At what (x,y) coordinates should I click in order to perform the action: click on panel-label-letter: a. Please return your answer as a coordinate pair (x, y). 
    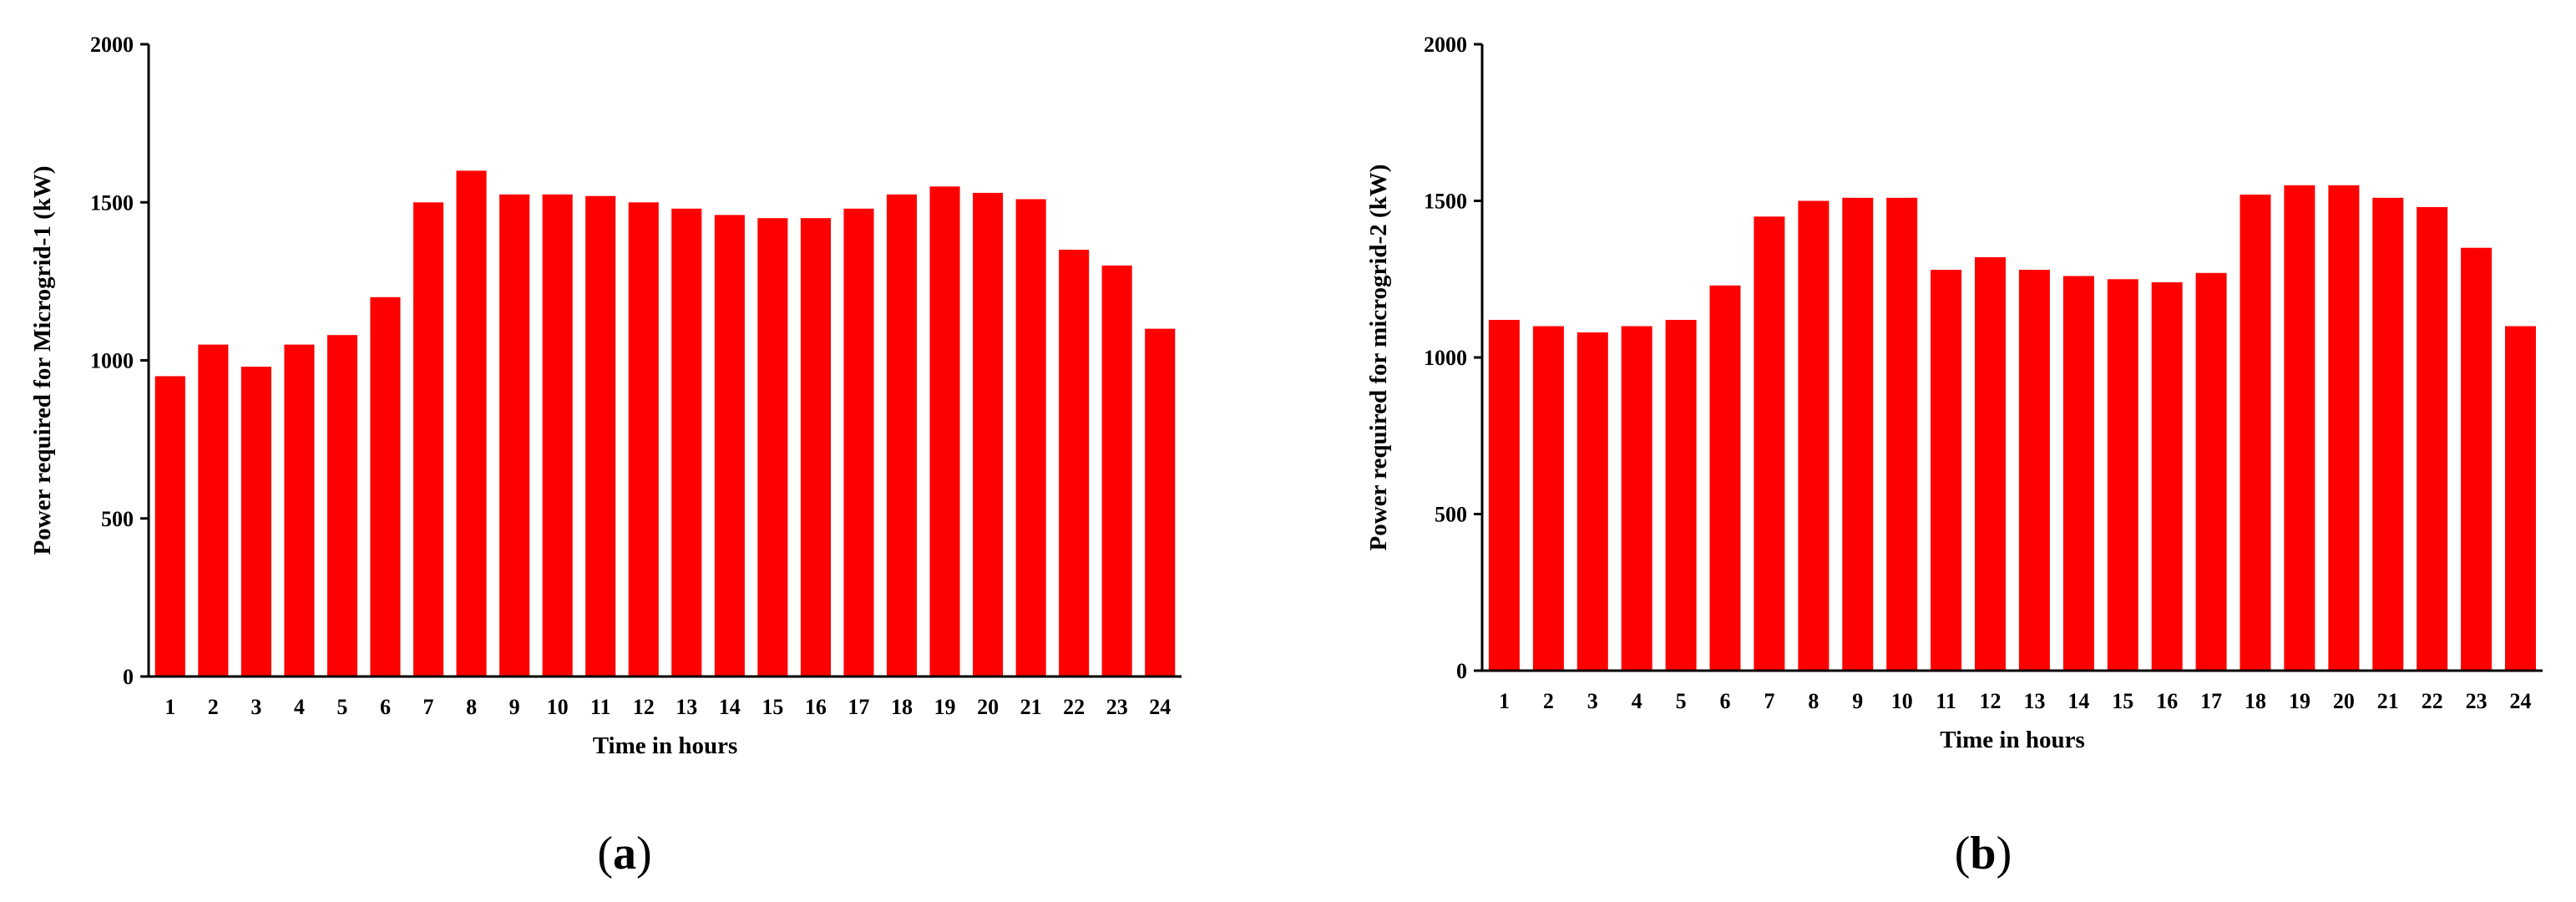
    Looking at the image, I should click on (624, 853).